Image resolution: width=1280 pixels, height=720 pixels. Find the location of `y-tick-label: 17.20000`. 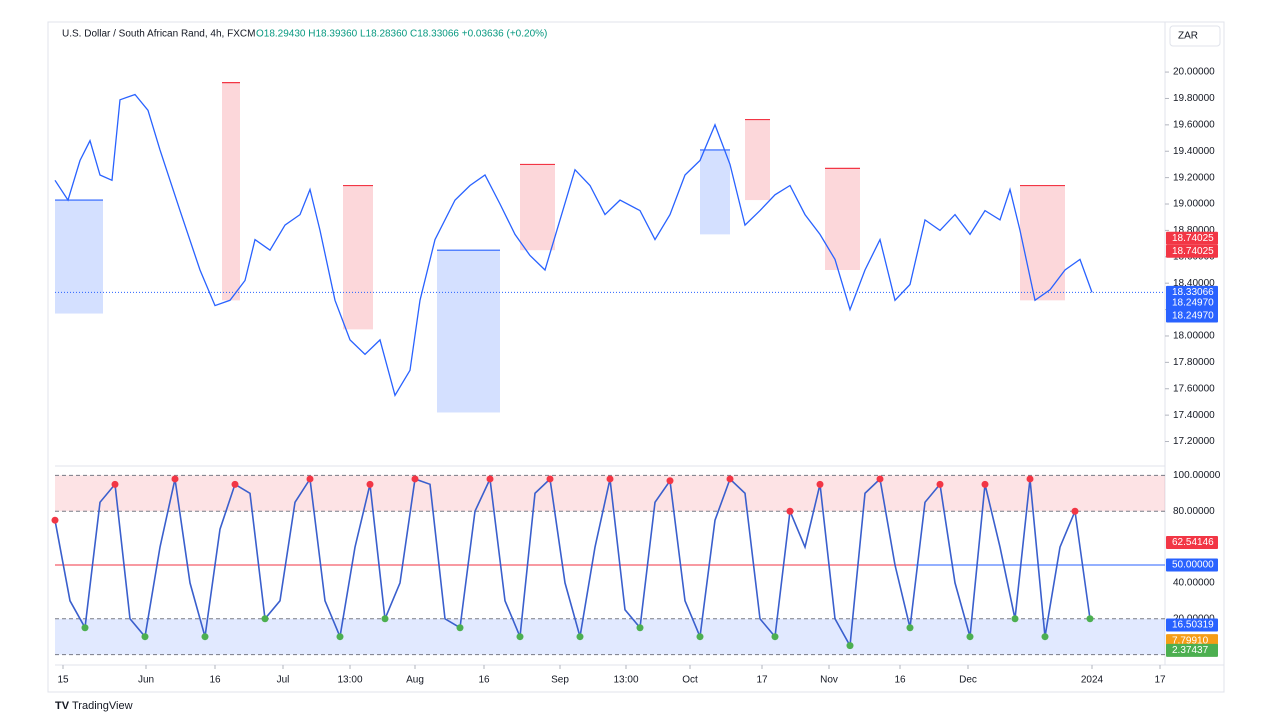

y-tick-label: 17.20000 is located at coordinates (1194, 441).